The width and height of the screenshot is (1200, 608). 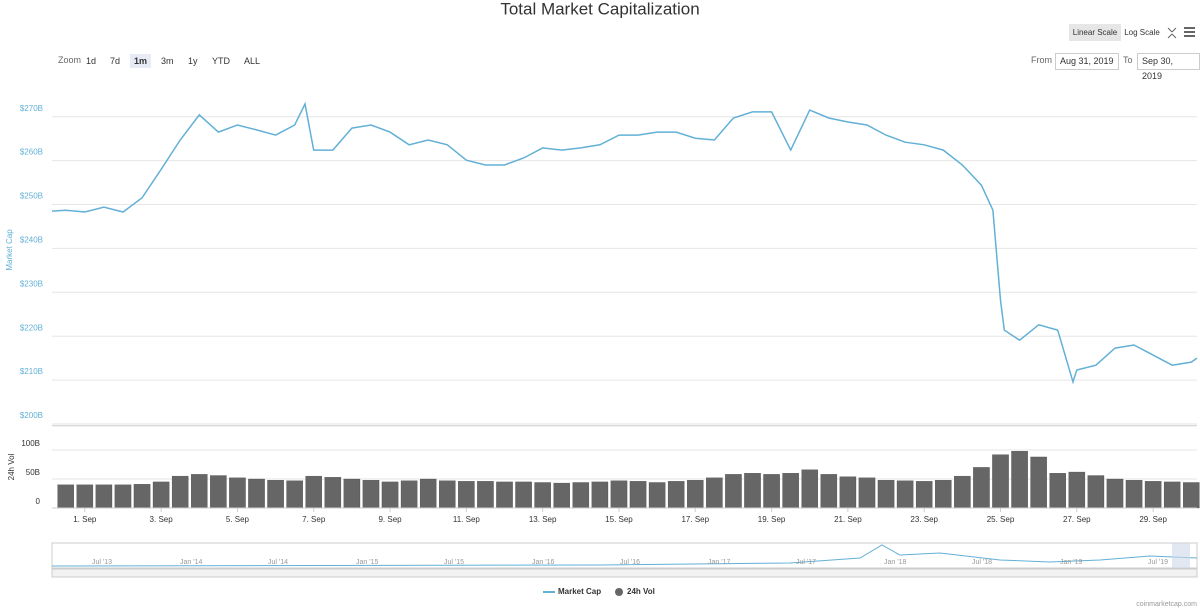 What do you see at coordinates (1172, 33) in the screenshot?
I see `fullscreen-icon` at bounding box center [1172, 33].